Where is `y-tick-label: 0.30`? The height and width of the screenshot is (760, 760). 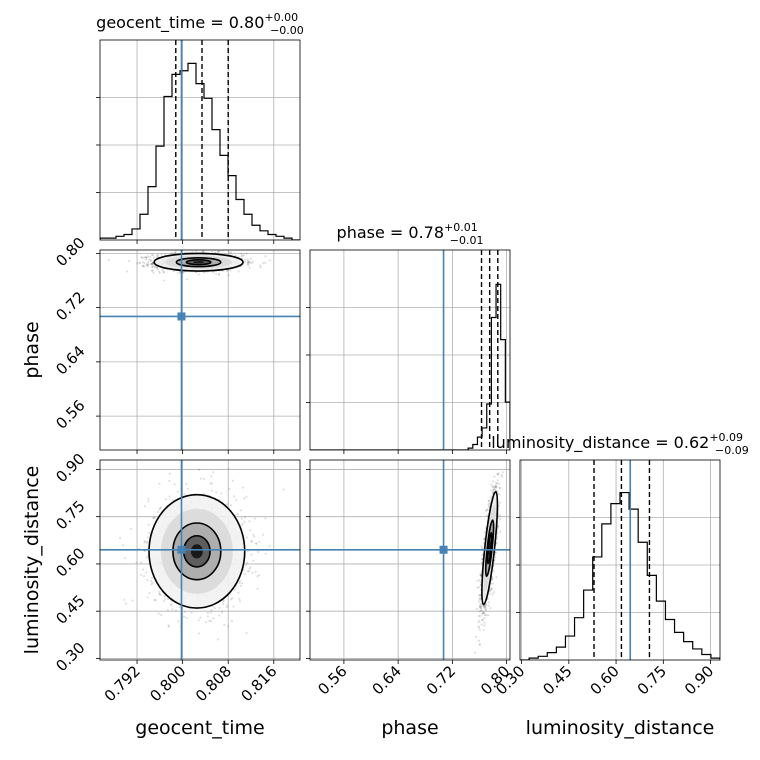 y-tick-label: 0.30 is located at coordinates (70, 657).